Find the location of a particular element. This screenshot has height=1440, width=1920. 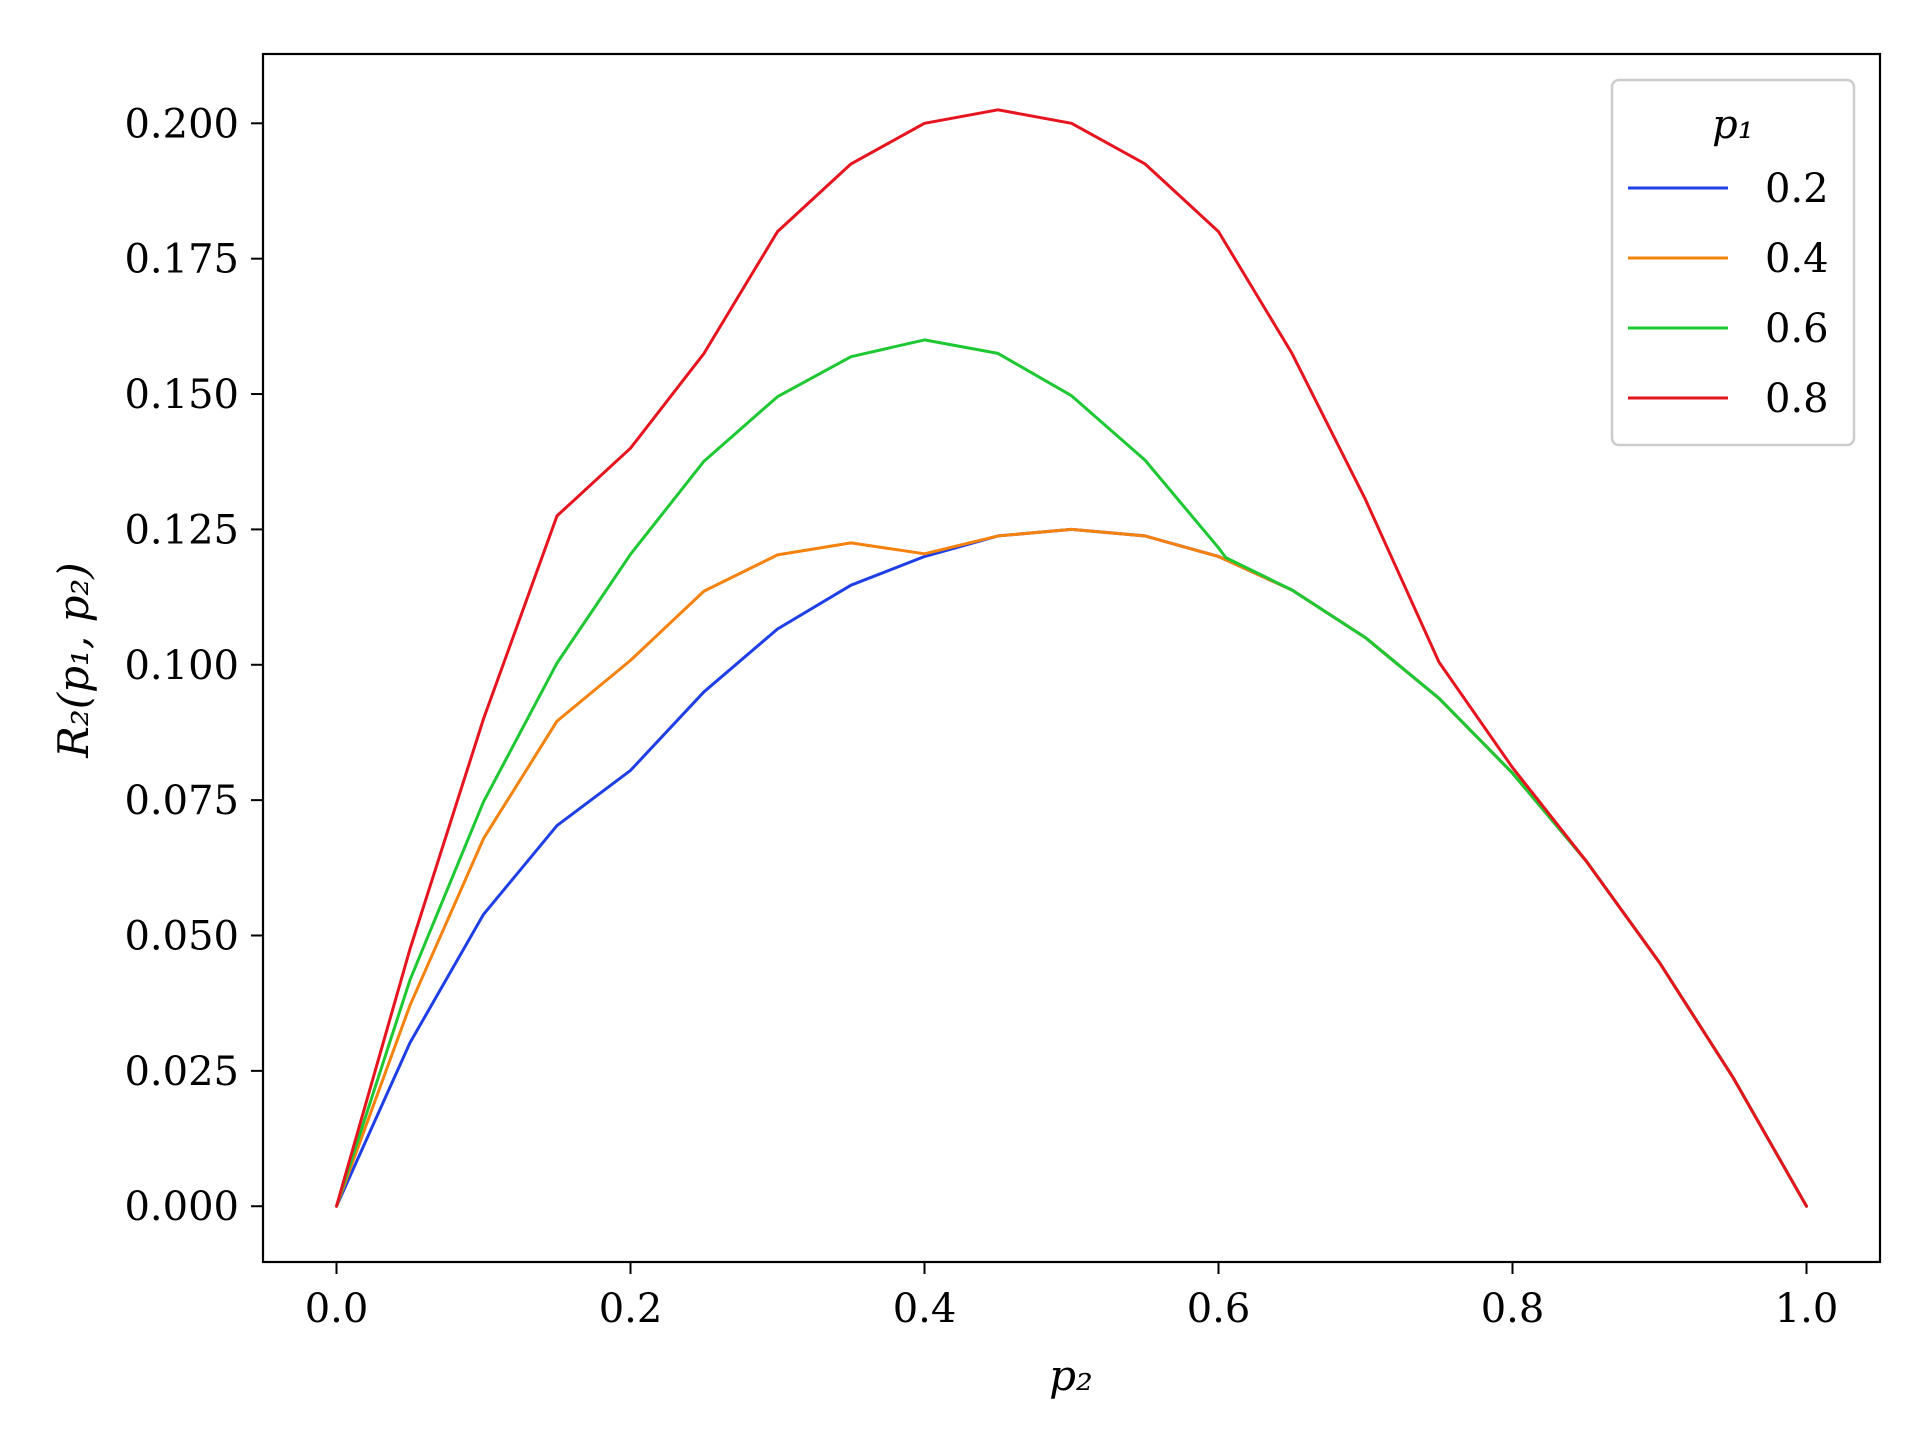

legend-label: 0.4 is located at coordinates (1797, 259).